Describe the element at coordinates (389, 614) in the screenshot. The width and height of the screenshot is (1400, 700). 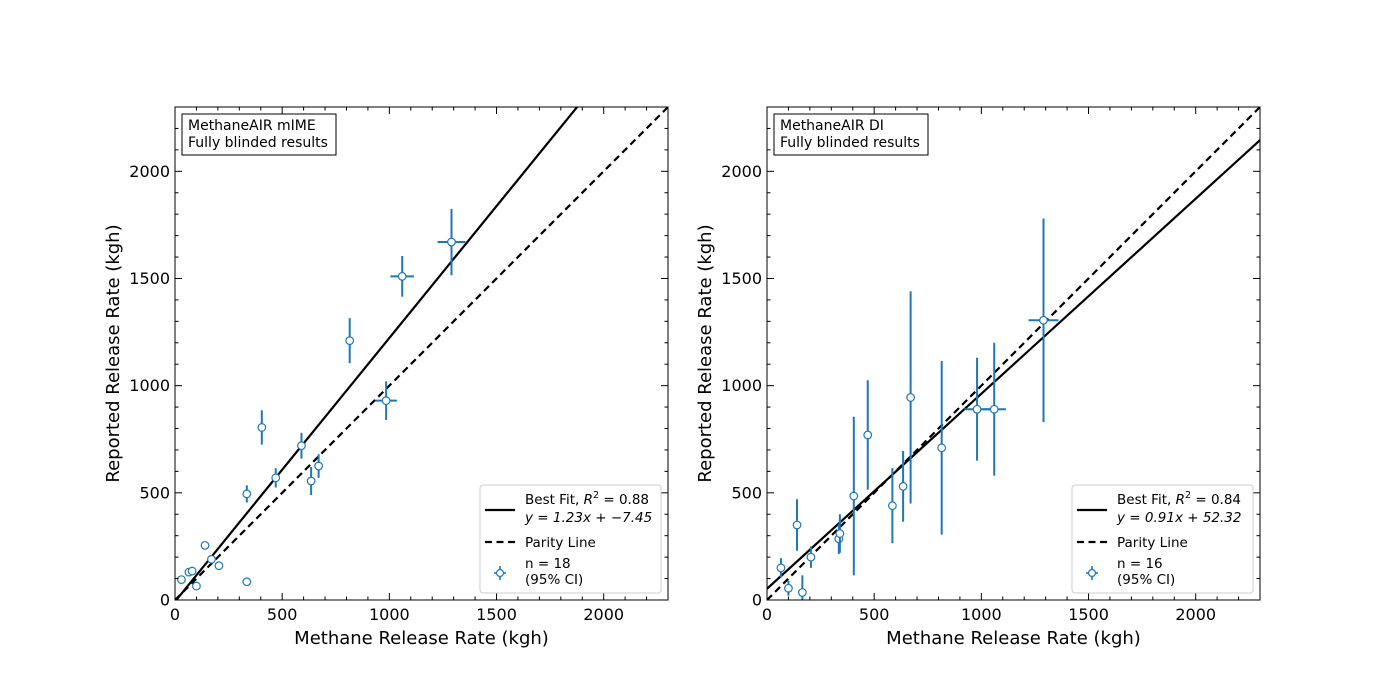
I see `x-tick-label: 1000` at that location.